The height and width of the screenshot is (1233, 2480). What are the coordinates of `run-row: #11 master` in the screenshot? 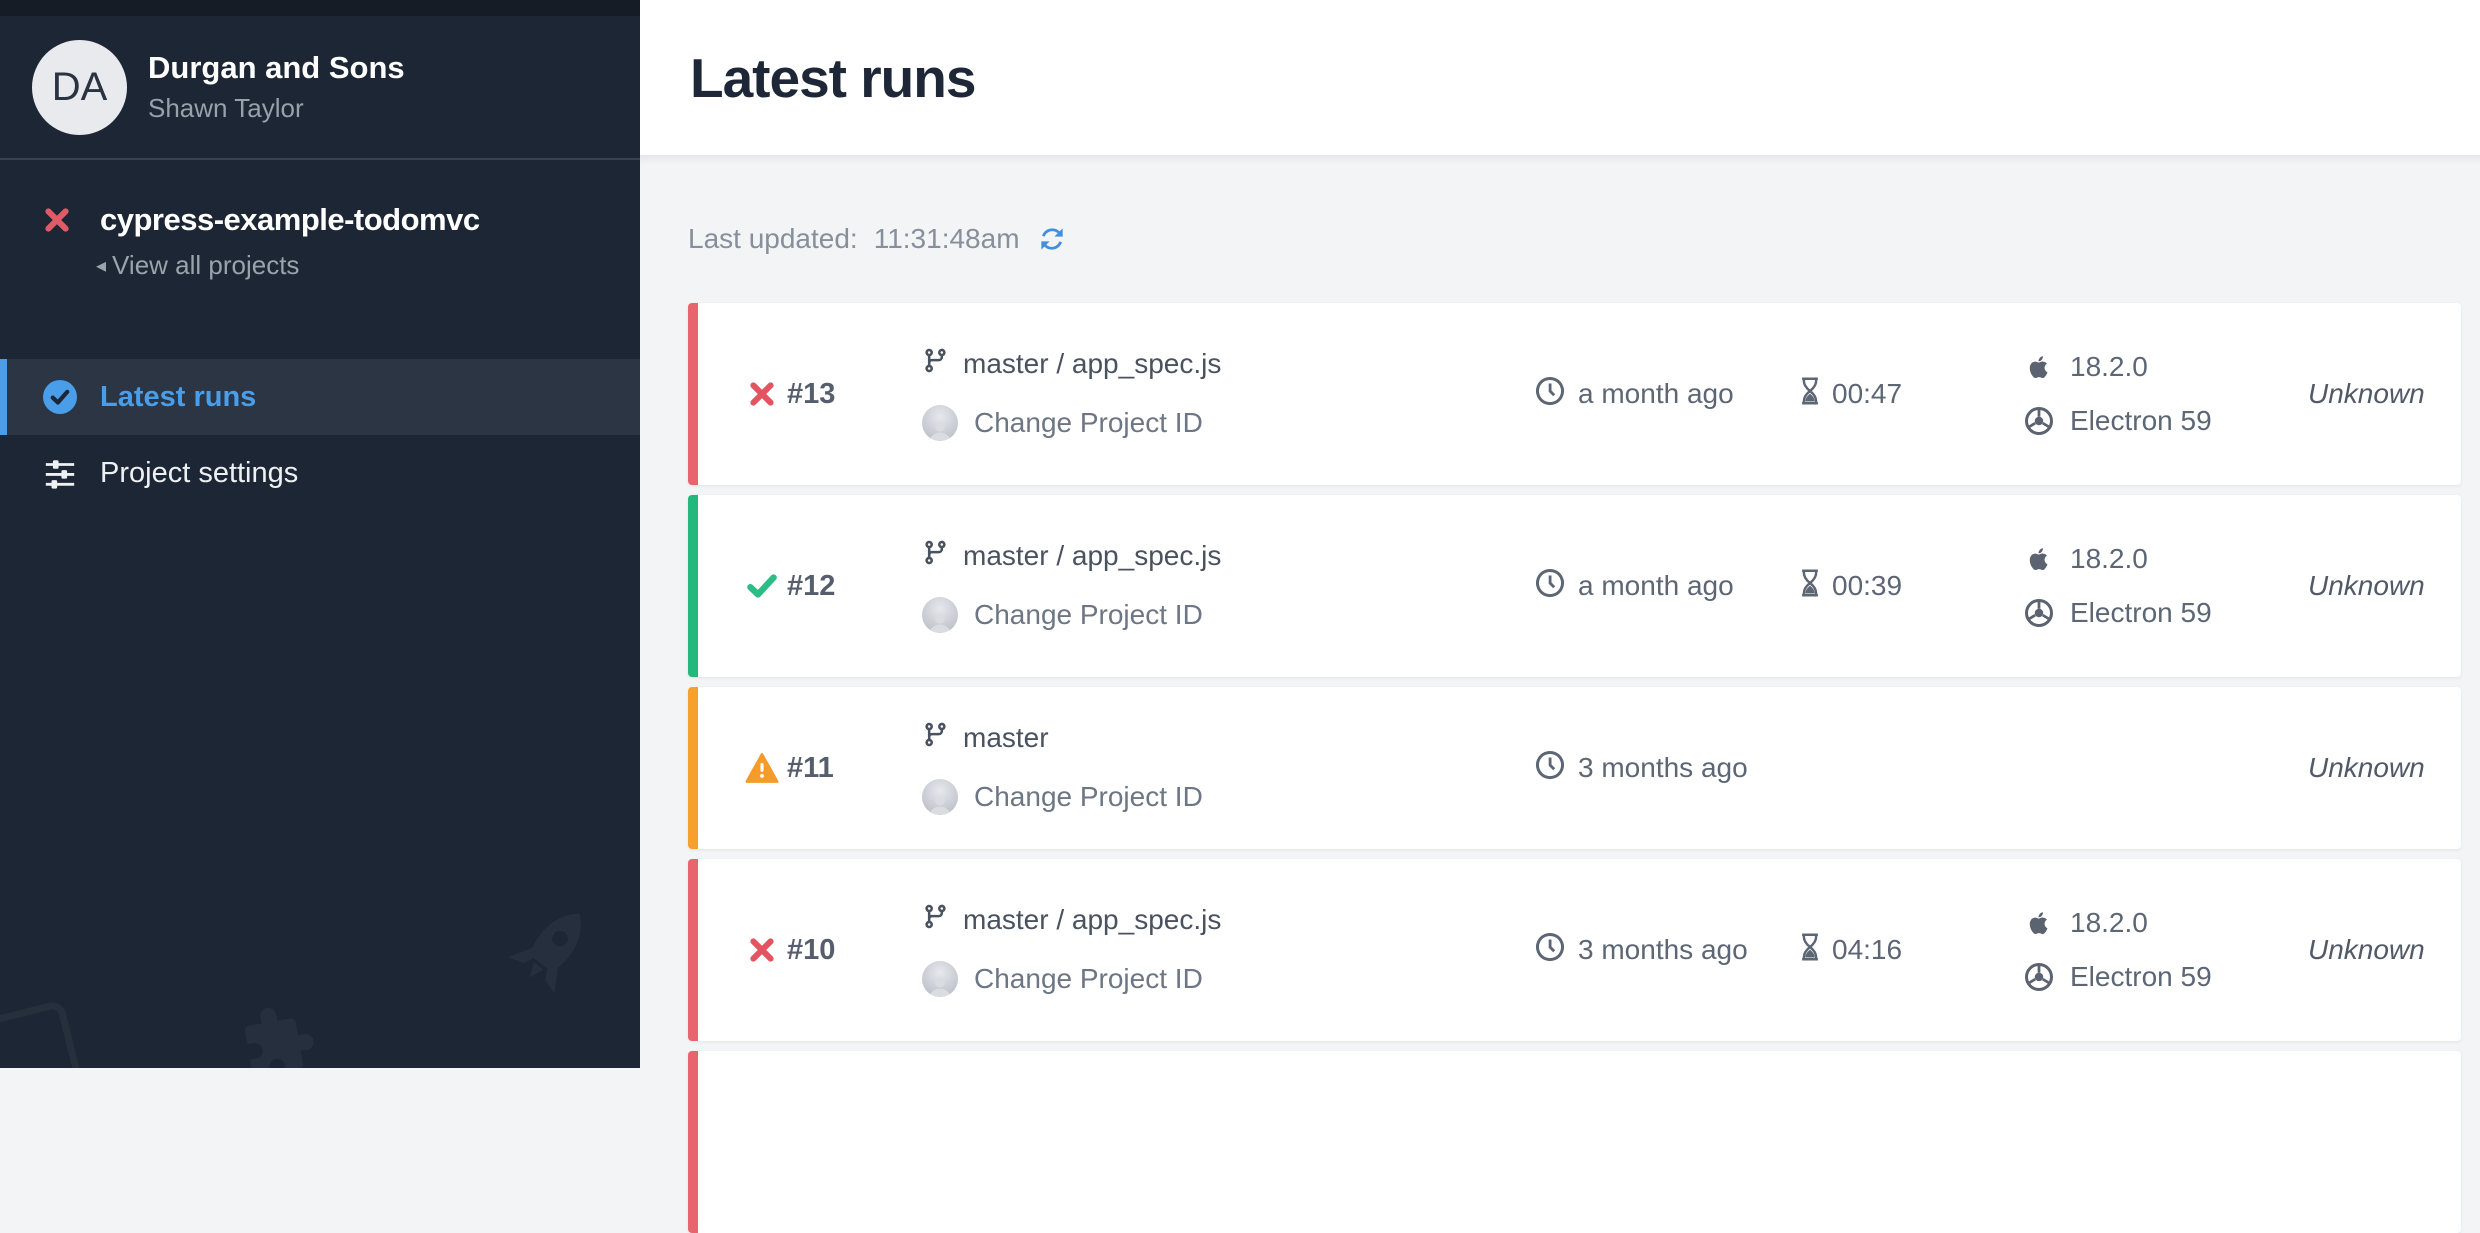 It's located at (1574, 768).